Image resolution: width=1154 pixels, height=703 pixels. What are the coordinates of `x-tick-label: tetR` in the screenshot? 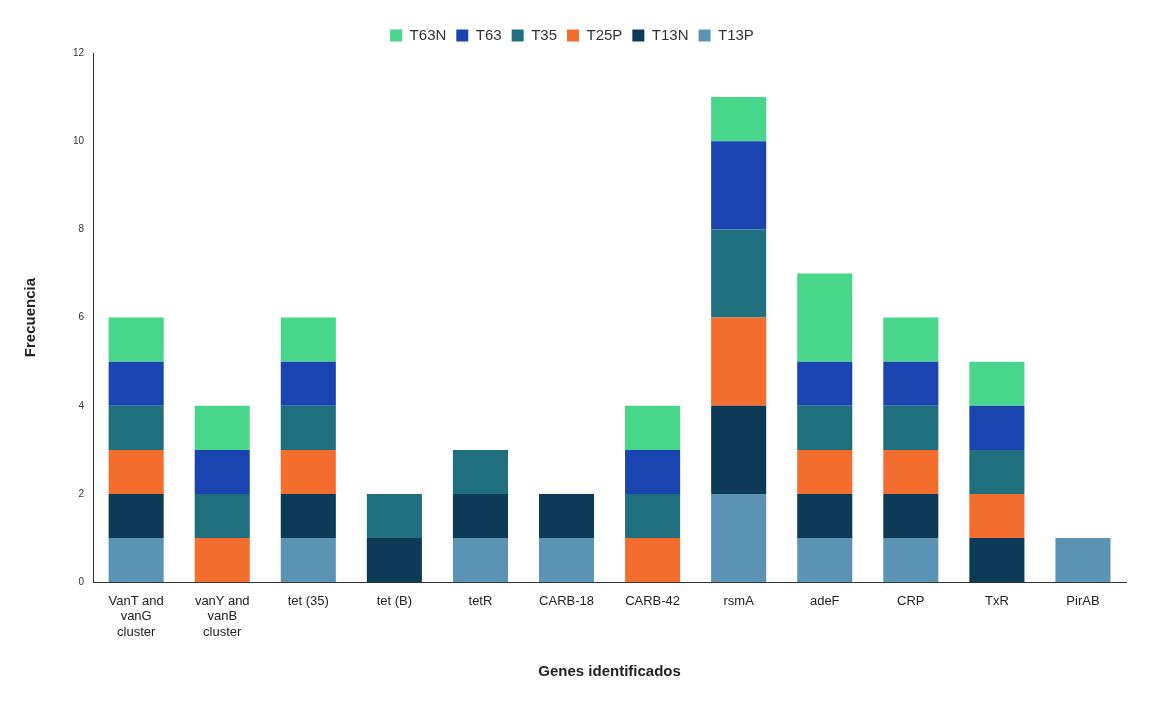 It's located at (480, 600).